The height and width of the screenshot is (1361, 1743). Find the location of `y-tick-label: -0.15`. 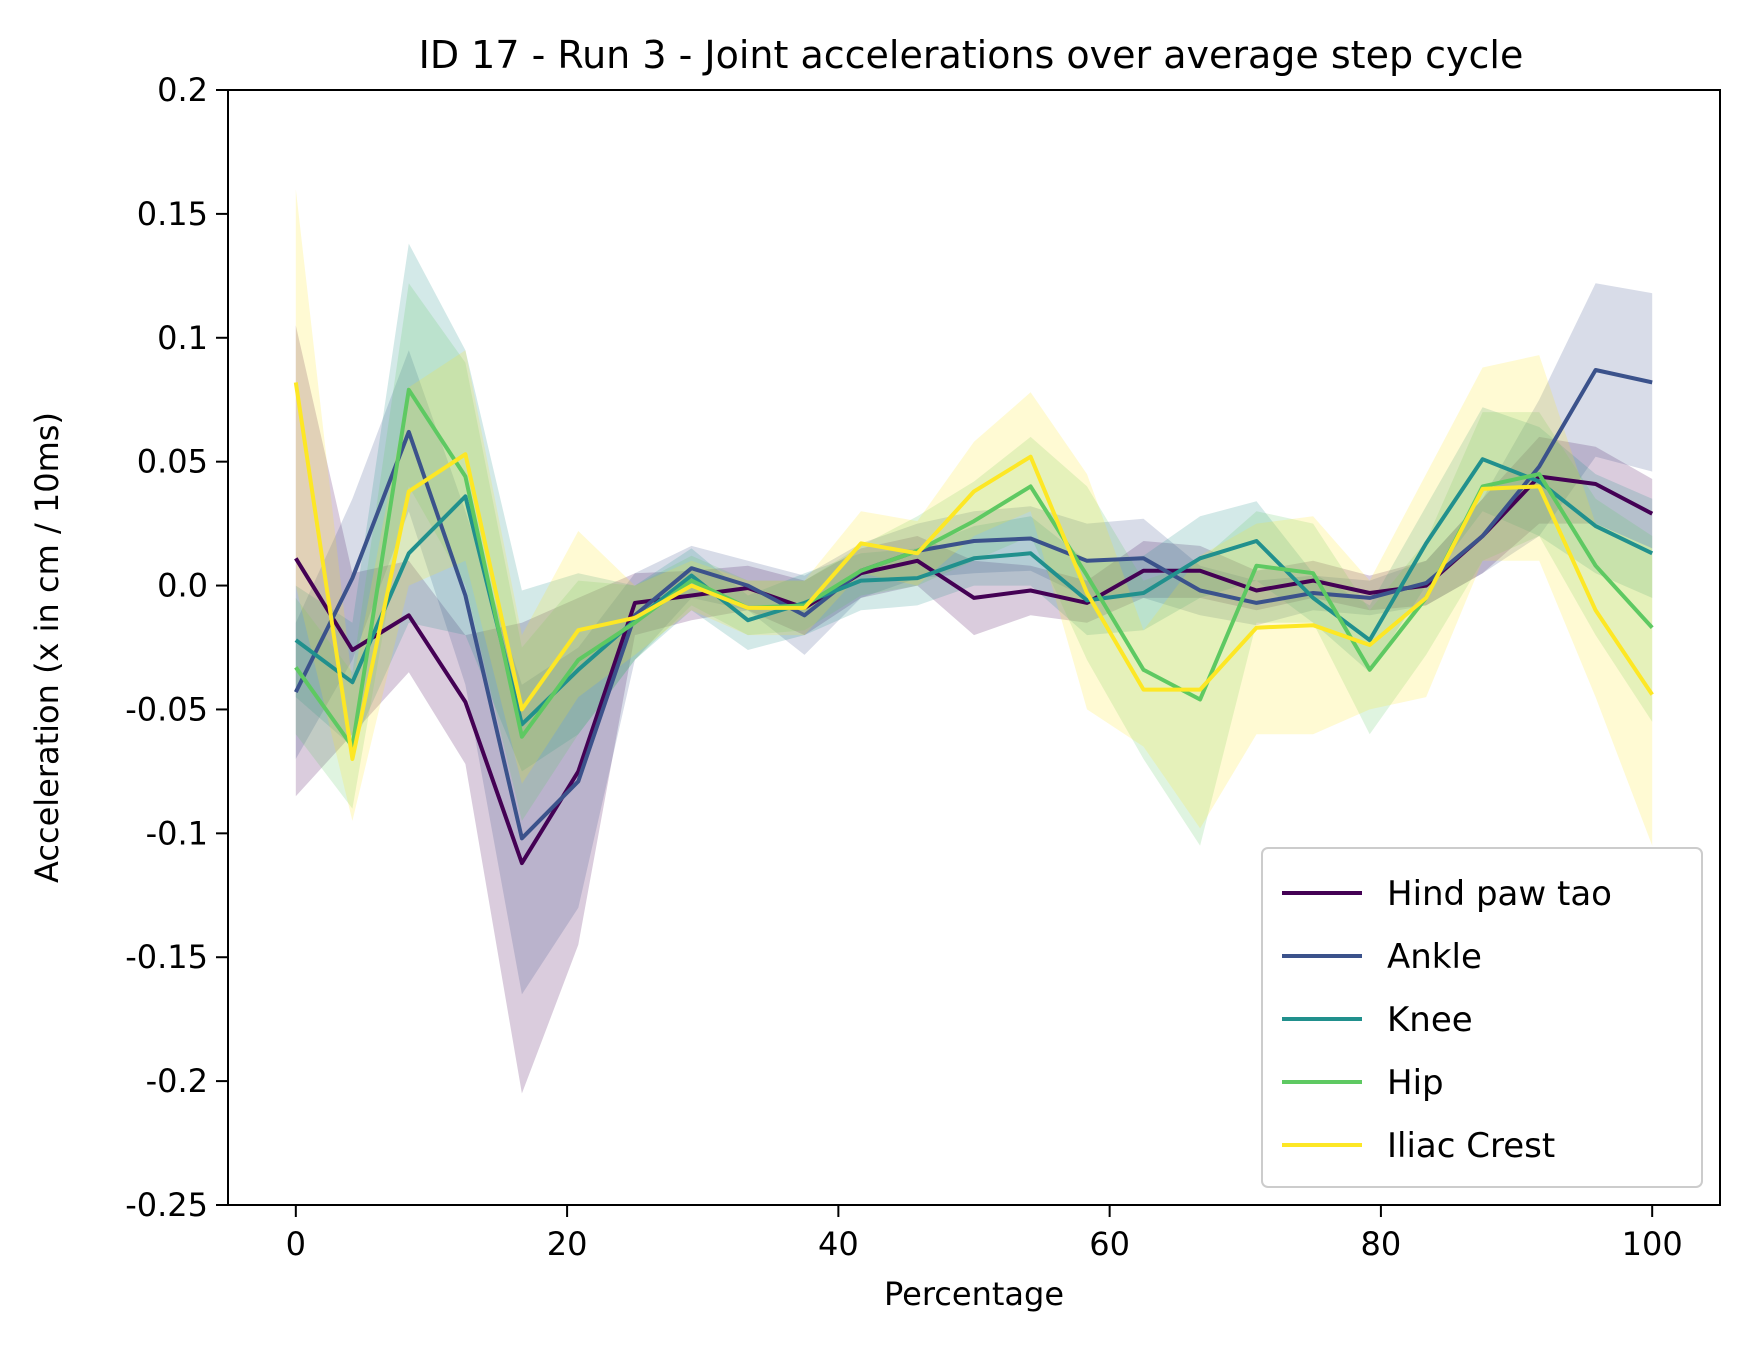

y-tick-label: -0.15 is located at coordinates (166, 957).